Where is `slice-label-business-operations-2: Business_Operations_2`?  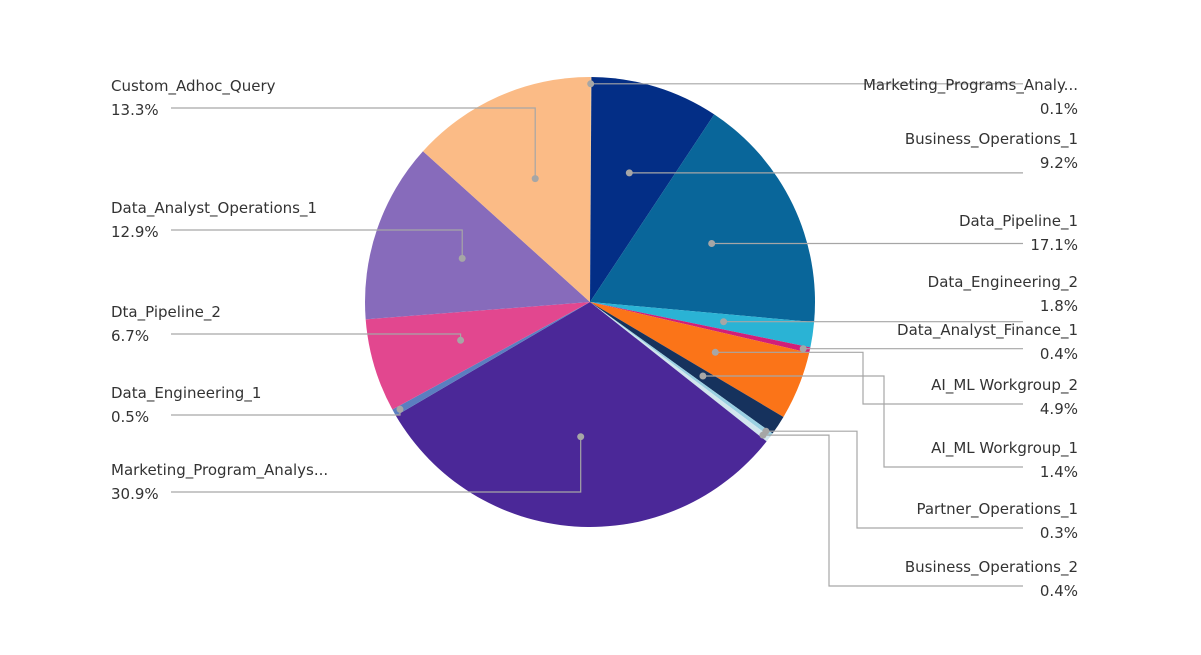 slice-label-business-operations-2: Business_Operations_2 is located at coordinates (991, 567).